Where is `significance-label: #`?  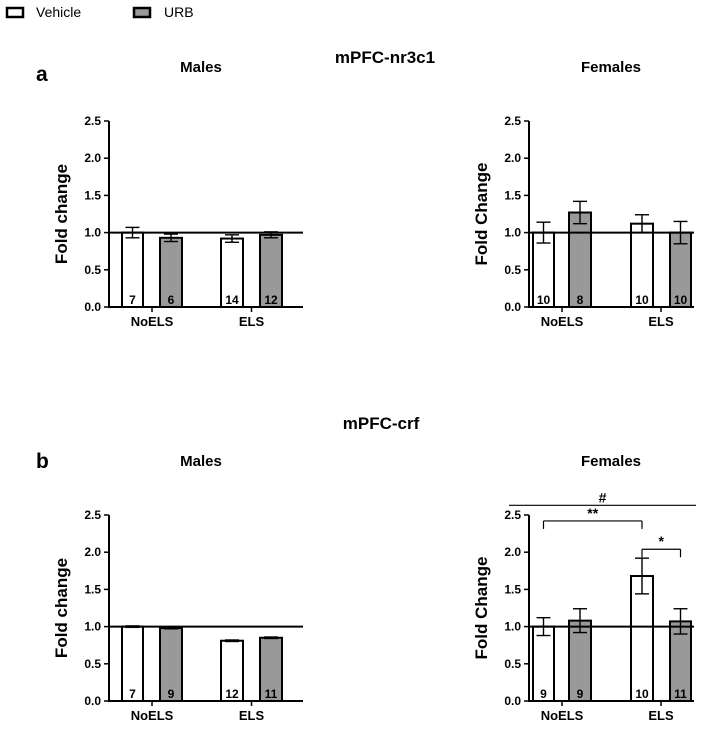
significance-label: # is located at coordinates (603, 497).